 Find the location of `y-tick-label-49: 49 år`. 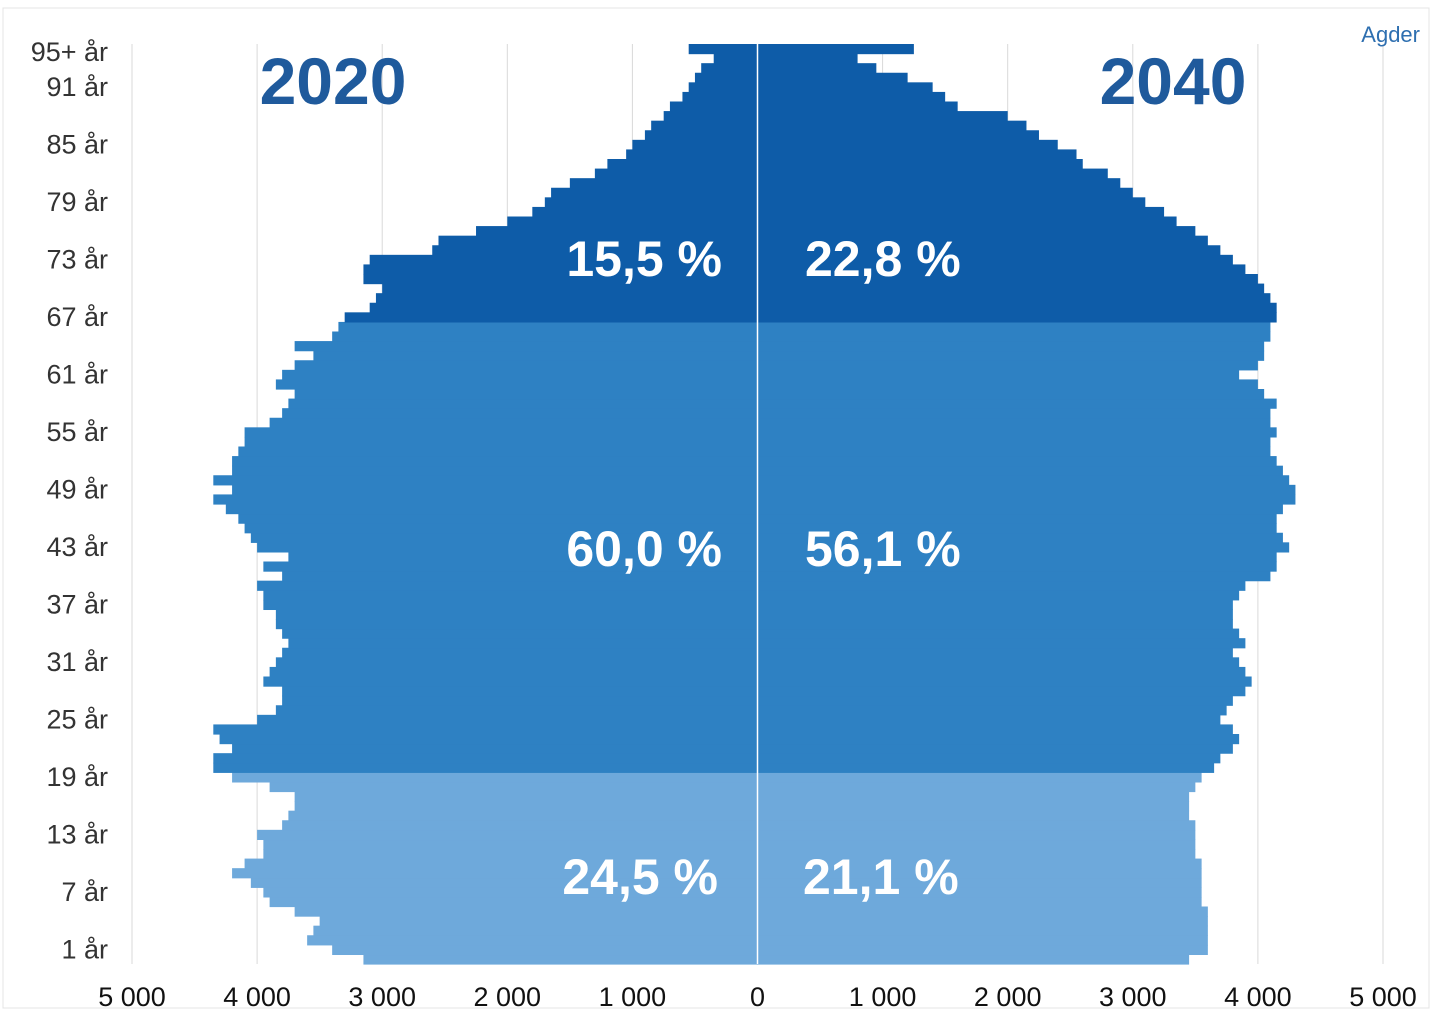

y-tick-label-49: 49 år is located at coordinates (77, 490).